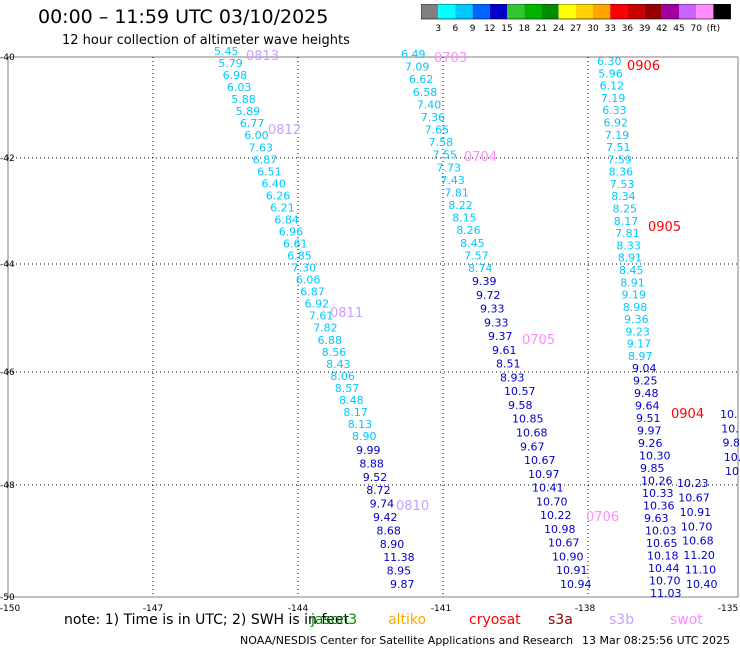 The image size is (740, 650). I want to click on scale-label: 27, so click(575, 29).